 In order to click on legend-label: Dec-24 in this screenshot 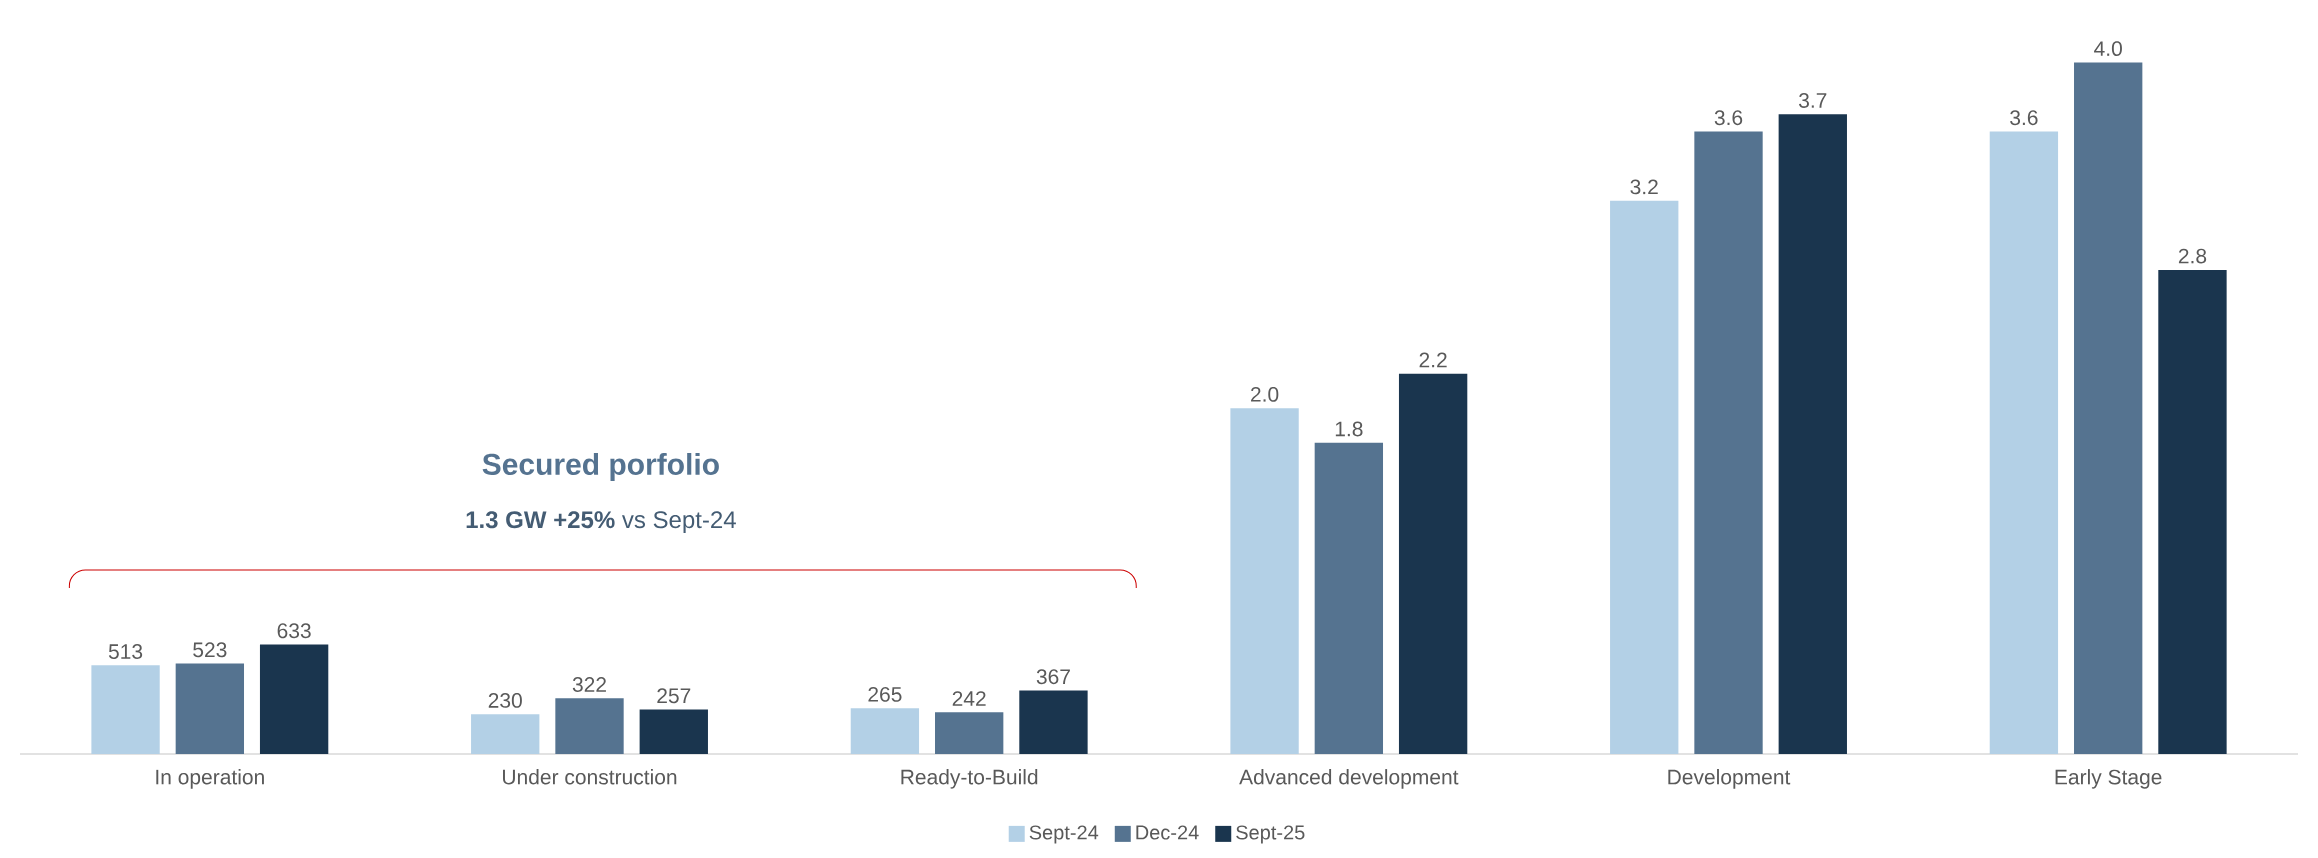, I will do `click(1167, 832)`.